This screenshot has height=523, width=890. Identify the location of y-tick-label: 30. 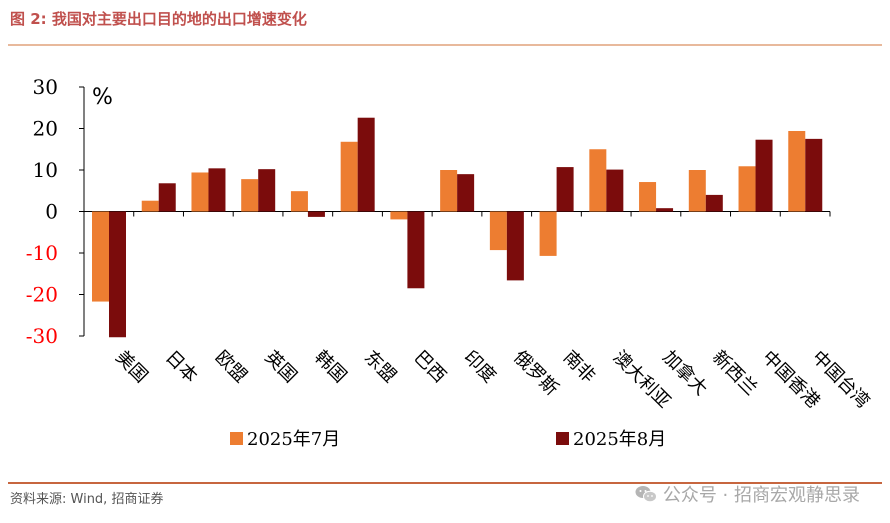
(45, 87).